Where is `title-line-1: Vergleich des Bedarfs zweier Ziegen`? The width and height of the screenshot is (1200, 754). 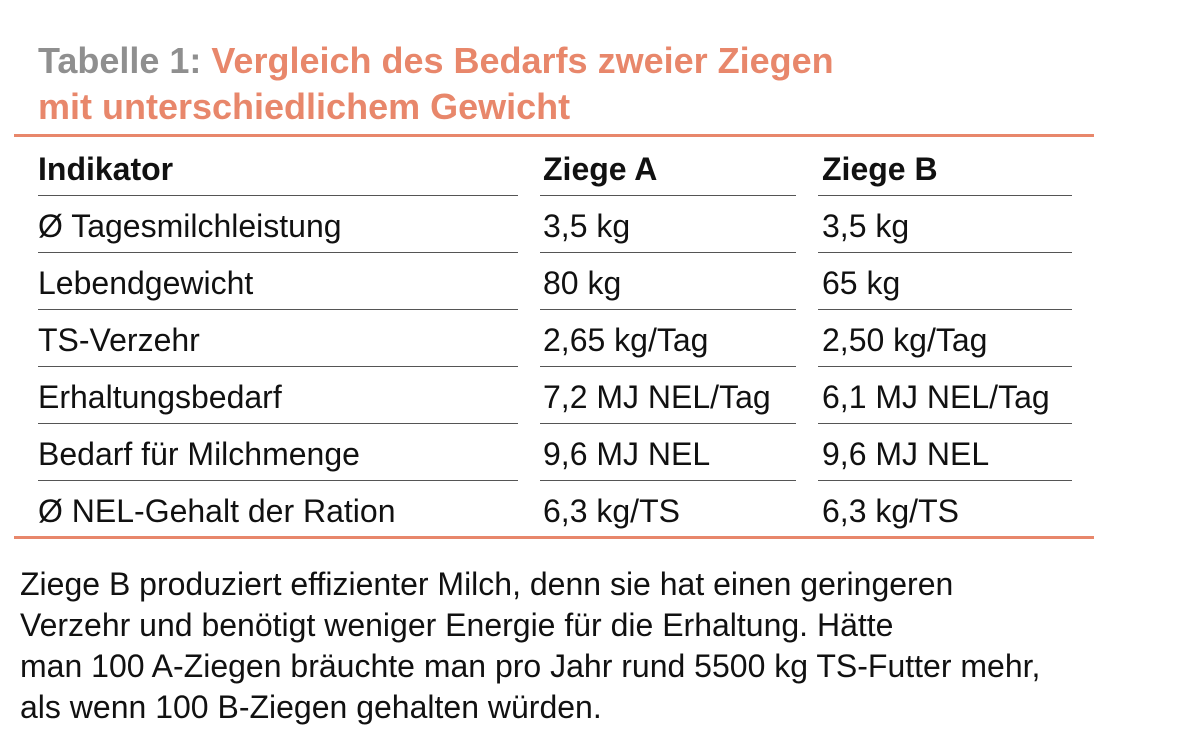
title-line-1: Vergleich des Bedarfs zweier Ziegen is located at coordinates (522, 60).